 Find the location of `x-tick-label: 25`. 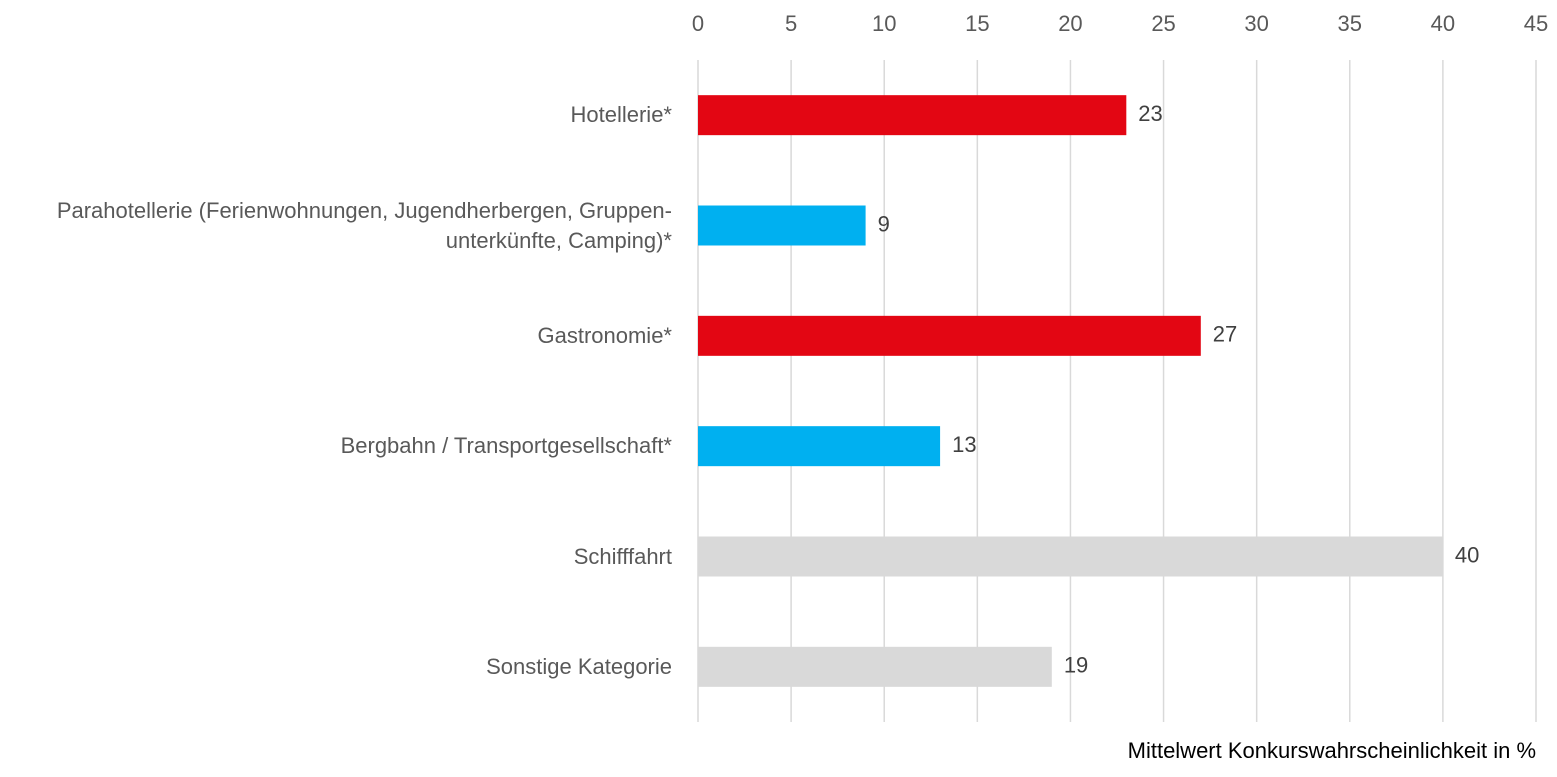

x-tick-label: 25 is located at coordinates (1163, 23).